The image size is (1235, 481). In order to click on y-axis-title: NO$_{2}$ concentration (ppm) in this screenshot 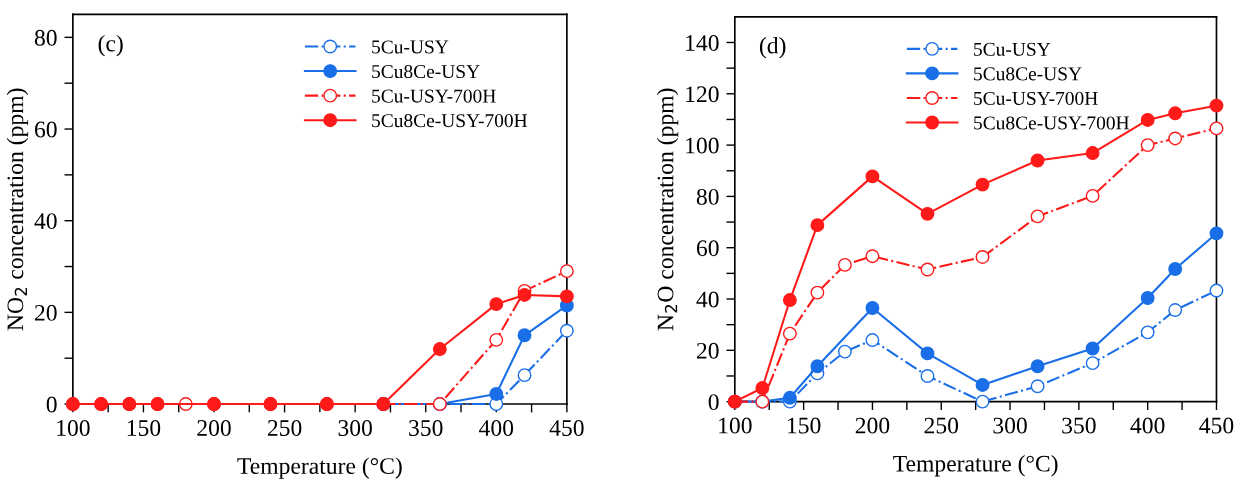, I will do `click(17, 209)`.